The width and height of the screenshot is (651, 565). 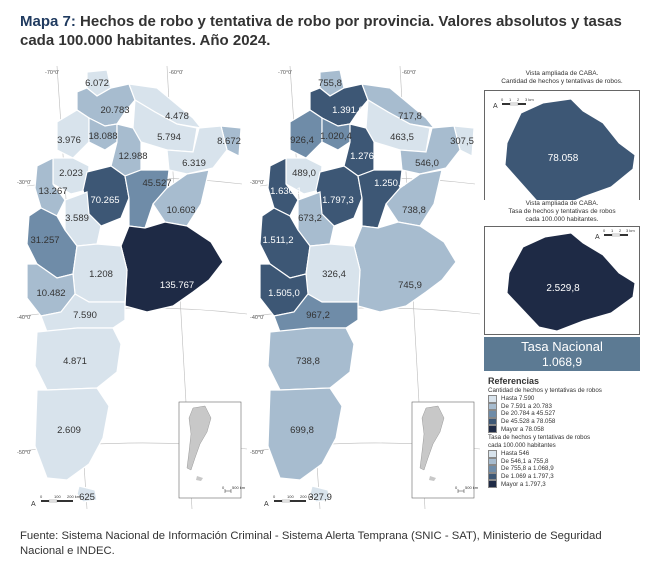 I want to click on province-value-label: 745,9, so click(x=410, y=285).